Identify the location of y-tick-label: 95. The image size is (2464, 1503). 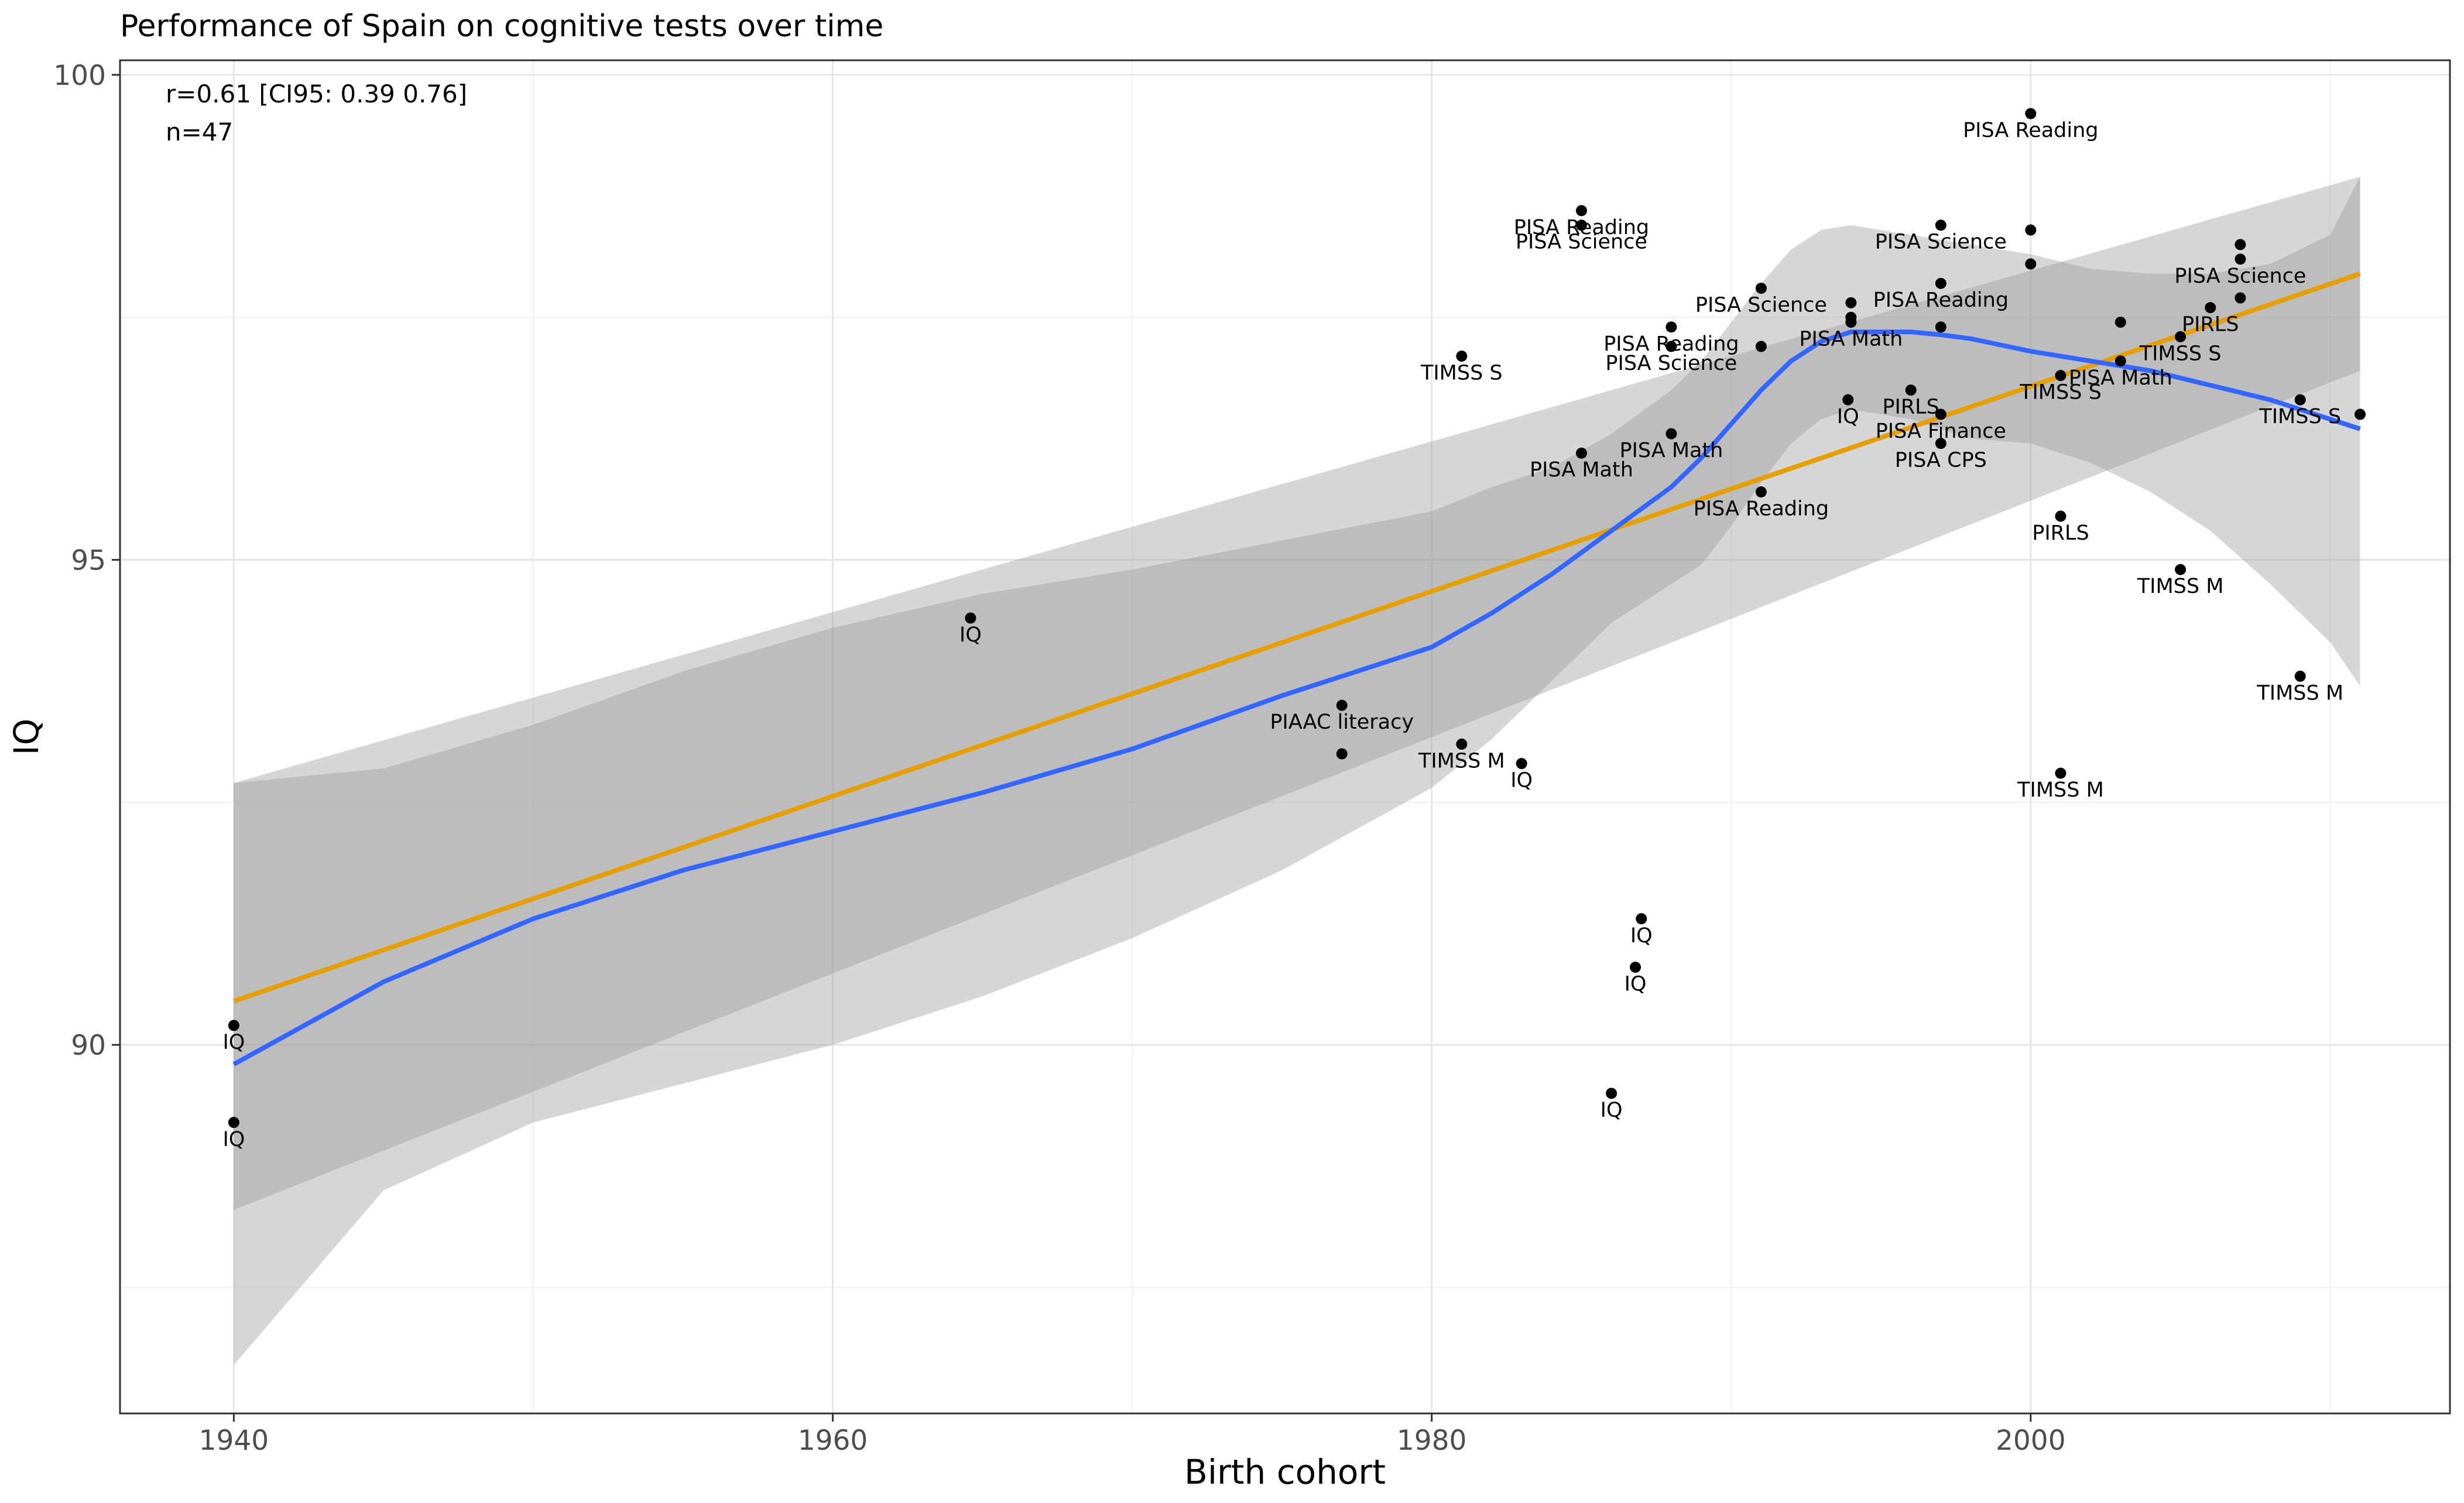
(88, 561).